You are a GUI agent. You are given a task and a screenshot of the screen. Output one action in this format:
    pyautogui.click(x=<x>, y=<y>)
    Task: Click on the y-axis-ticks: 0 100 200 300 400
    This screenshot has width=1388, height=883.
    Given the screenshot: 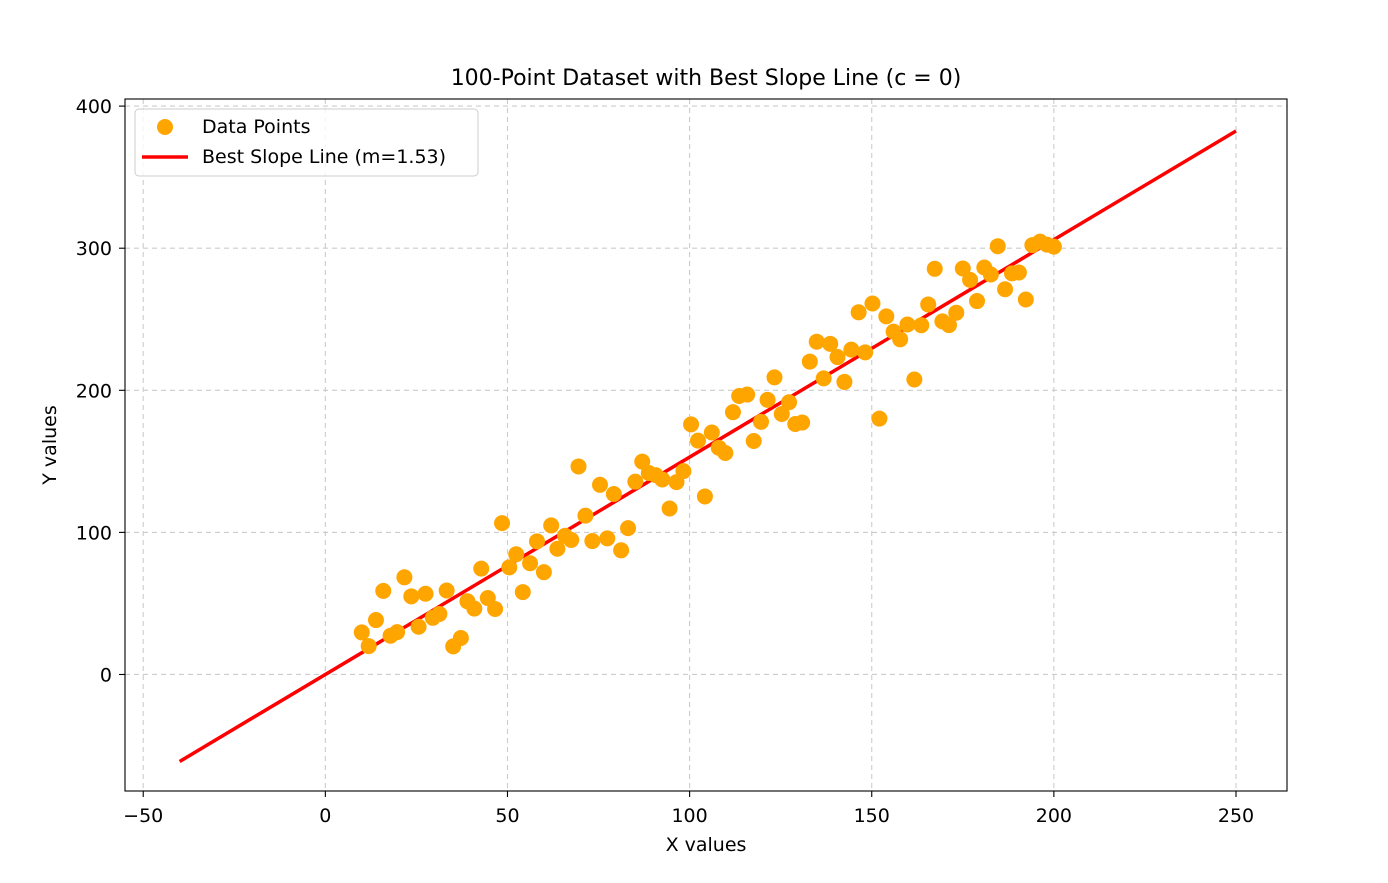 What is the action you would take?
    pyautogui.click(x=100, y=391)
    